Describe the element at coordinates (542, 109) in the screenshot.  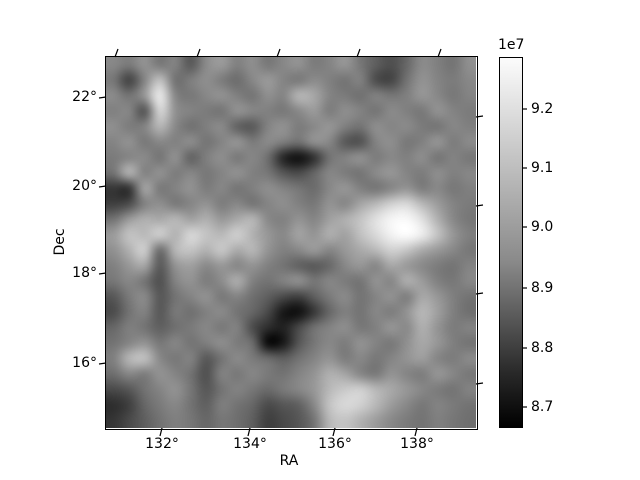
I see `colorbar-tick-label: 9.2` at that location.